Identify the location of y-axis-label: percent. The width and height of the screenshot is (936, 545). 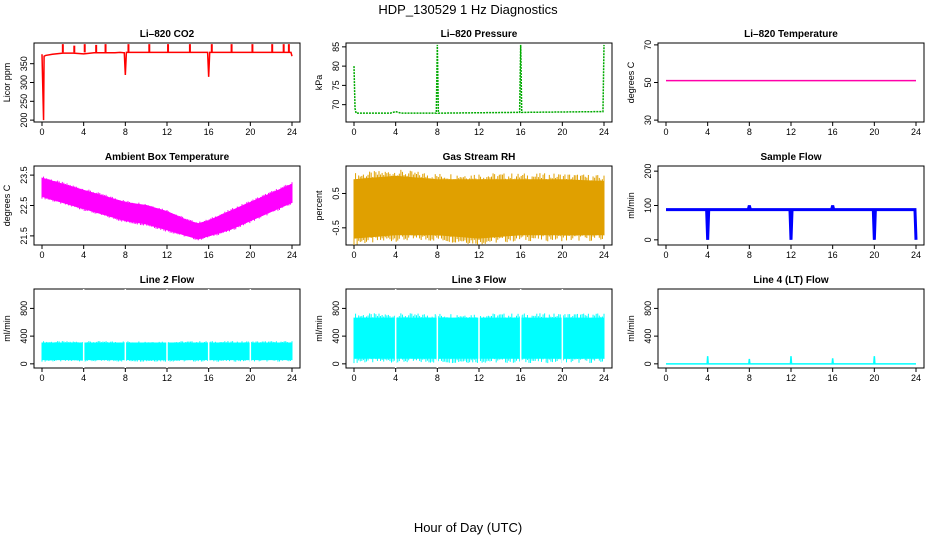
(319, 205).